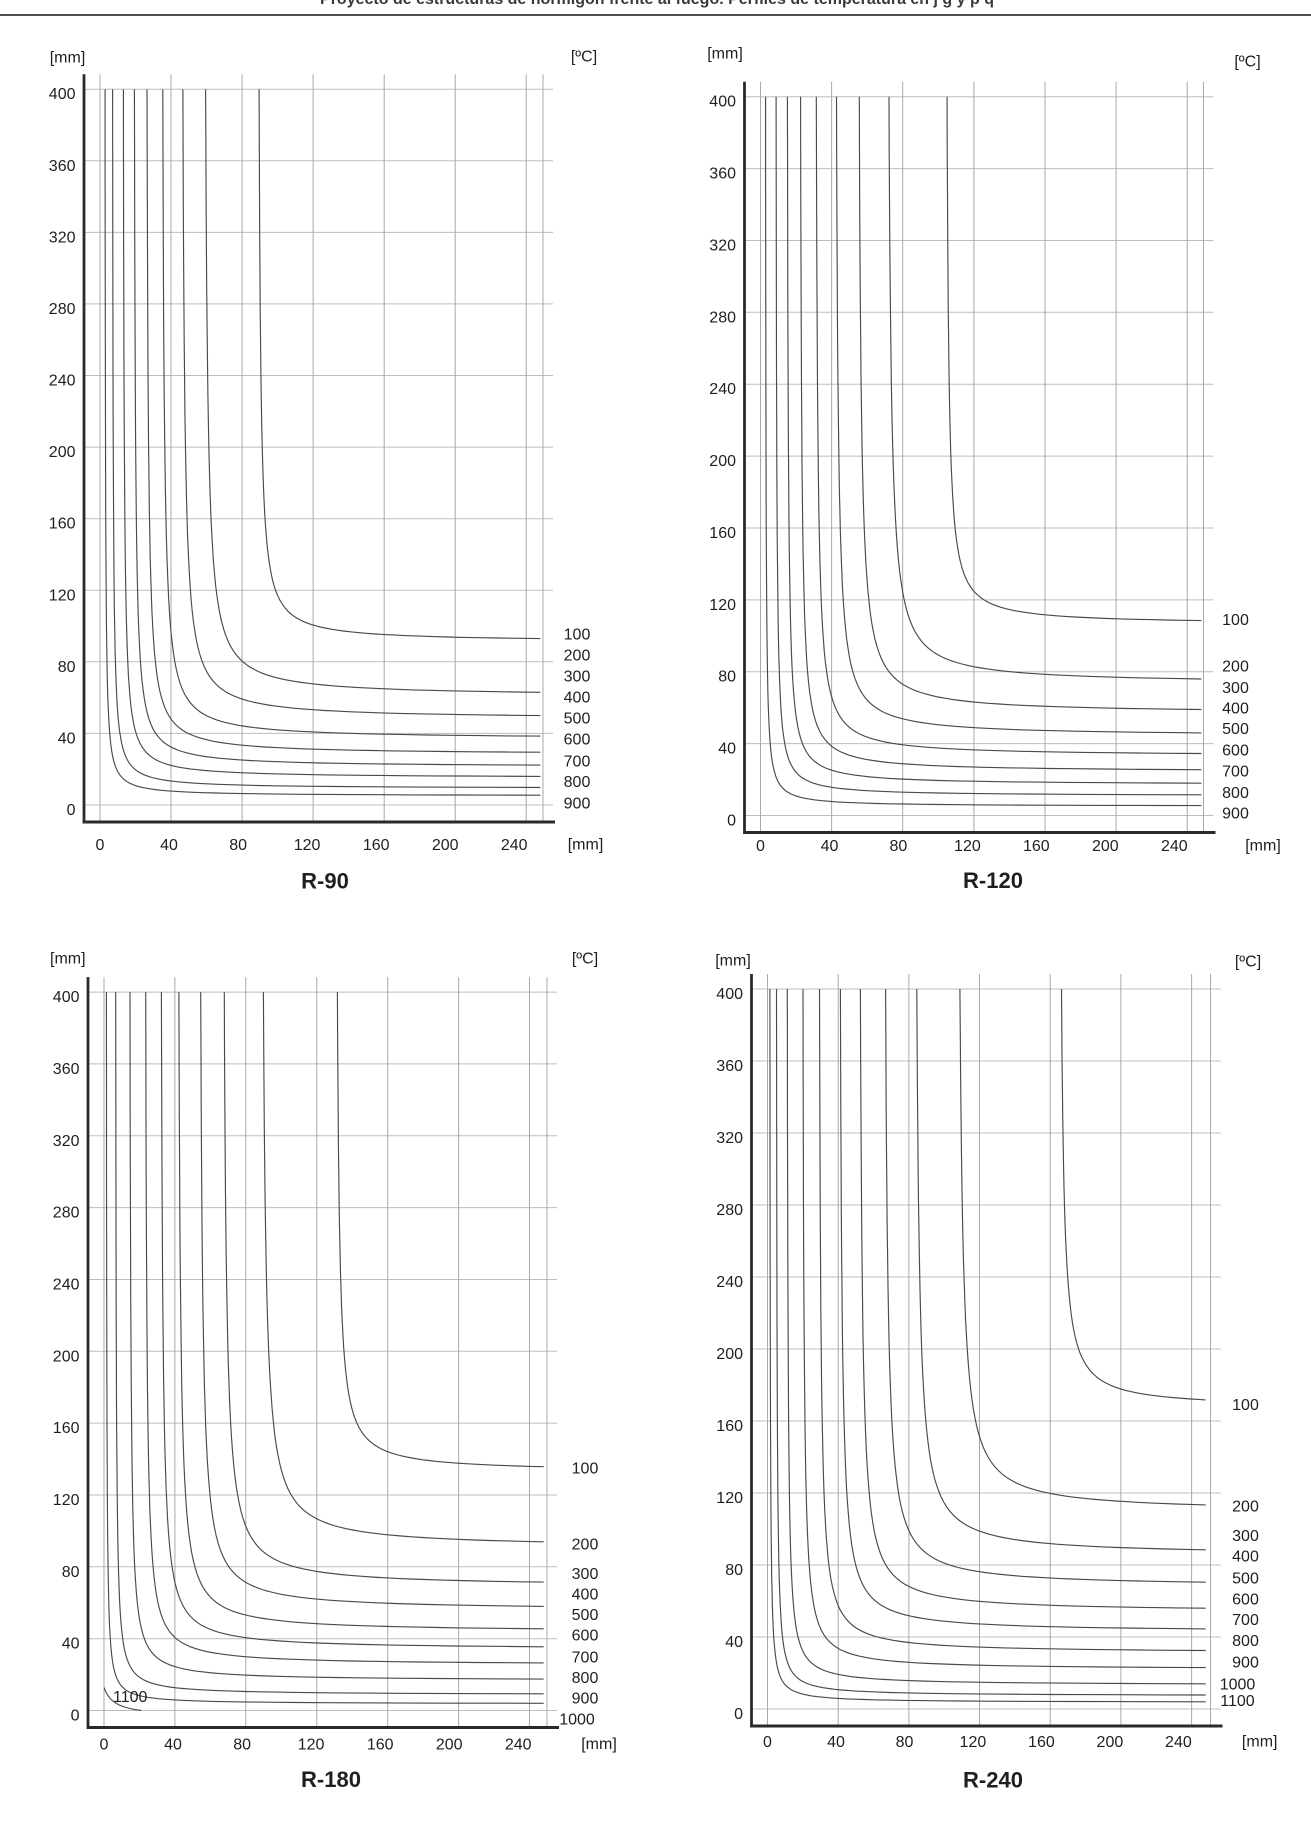  Describe the element at coordinates (331, 1779) in the screenshot. I see `svg-text: R-180` at that location.